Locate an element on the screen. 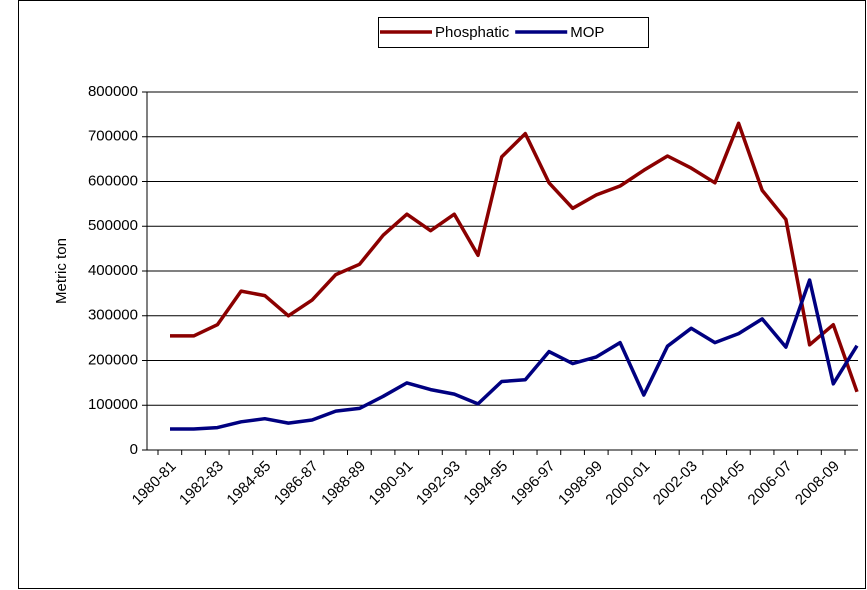 The height and width of the screenshot is (590, 867). legend-label: Phosphatic is located at coordinates (472, 32).